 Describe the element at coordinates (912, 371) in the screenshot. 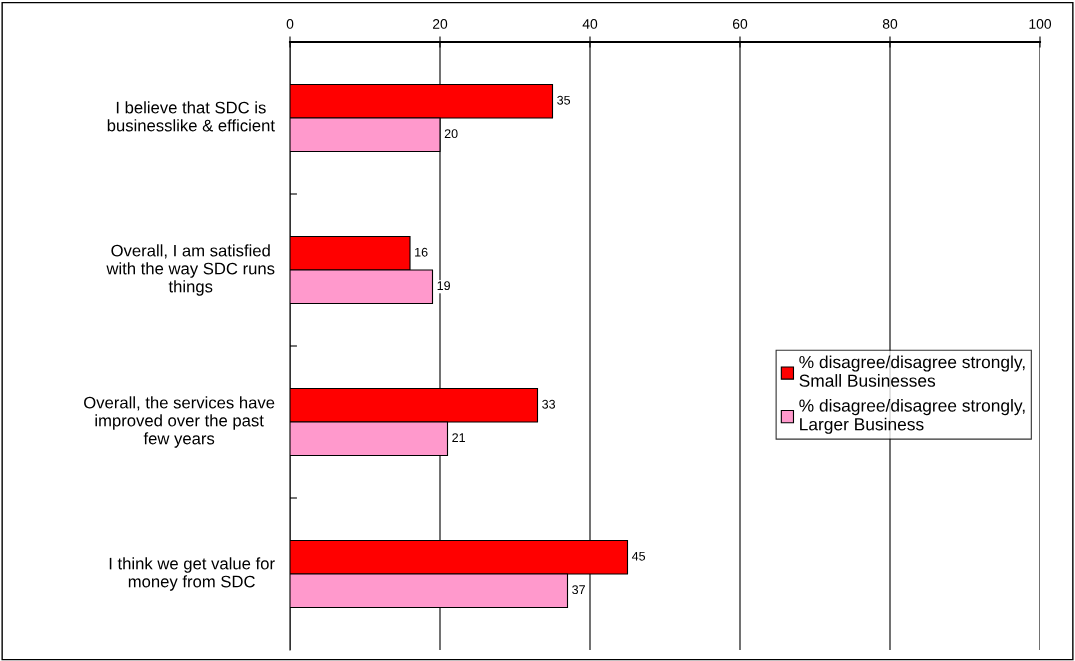

I see `legend-label: % disagree/disagree strongly, Small Businesses` at that location.